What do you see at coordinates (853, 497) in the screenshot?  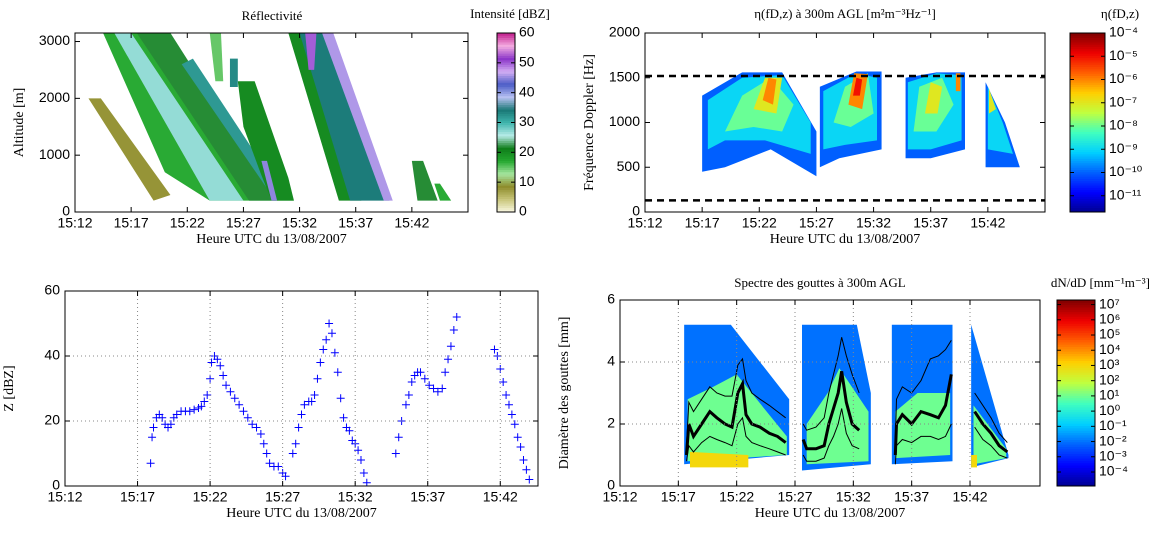 I see `x-tick-label: 15:32` at bounding box center [853, 497].